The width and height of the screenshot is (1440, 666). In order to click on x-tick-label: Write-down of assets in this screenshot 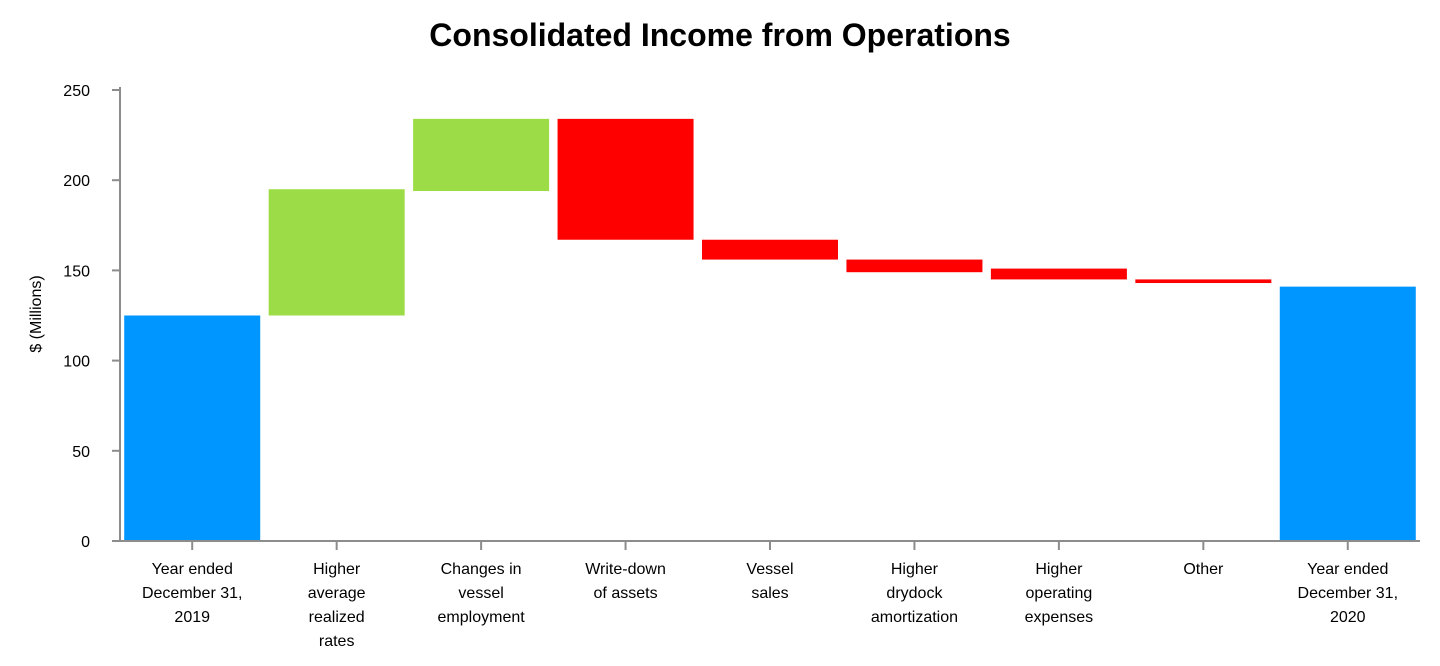, I will do `click(625, 581)`.